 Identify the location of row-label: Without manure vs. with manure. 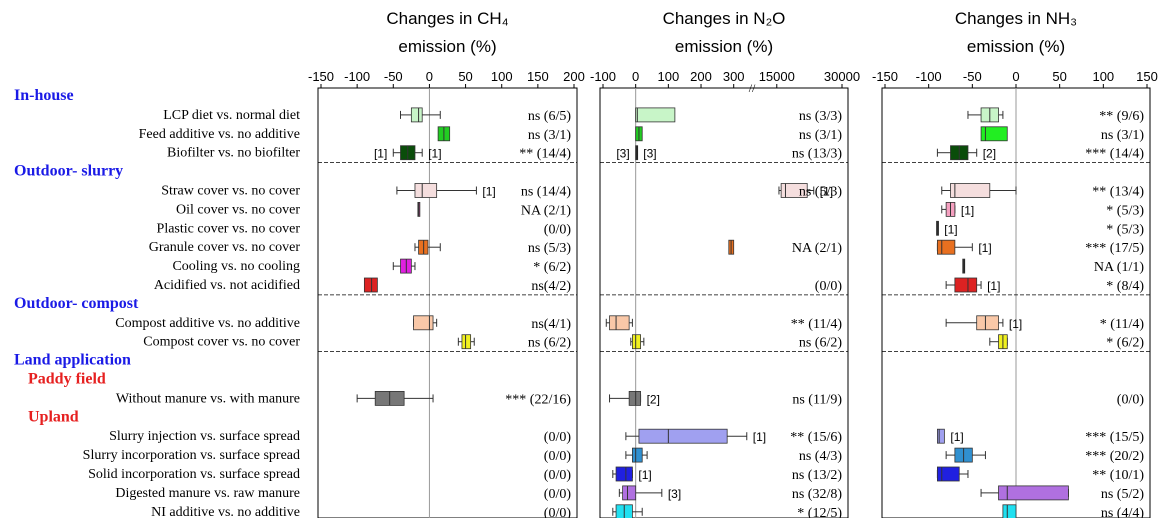
(208, 398).